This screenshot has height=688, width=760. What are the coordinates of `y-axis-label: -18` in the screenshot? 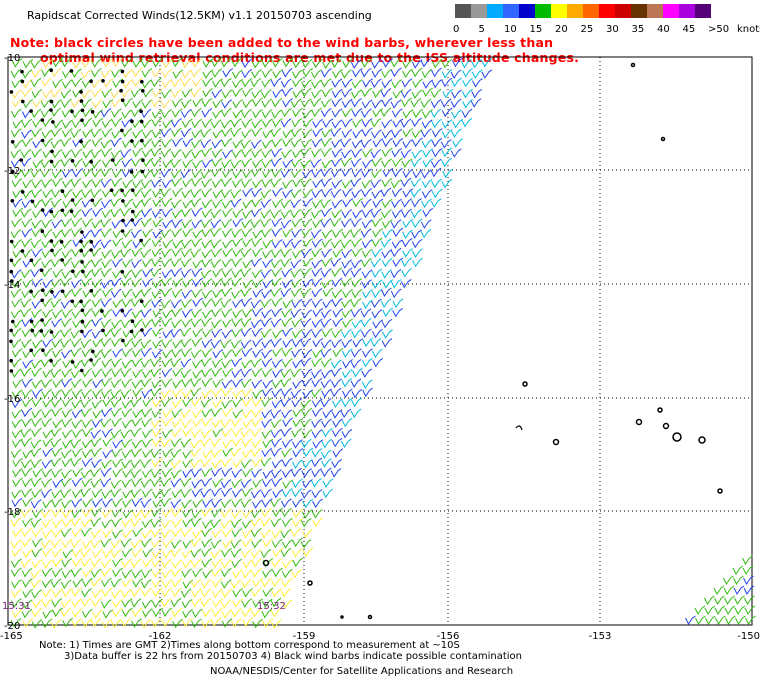 It's located at (12, 512).